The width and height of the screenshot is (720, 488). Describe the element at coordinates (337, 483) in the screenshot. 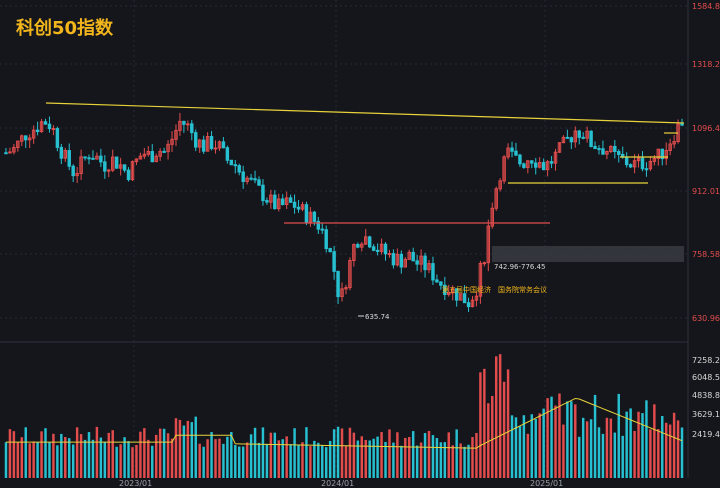

I see `date-tick-label: 2024/01` at that location.